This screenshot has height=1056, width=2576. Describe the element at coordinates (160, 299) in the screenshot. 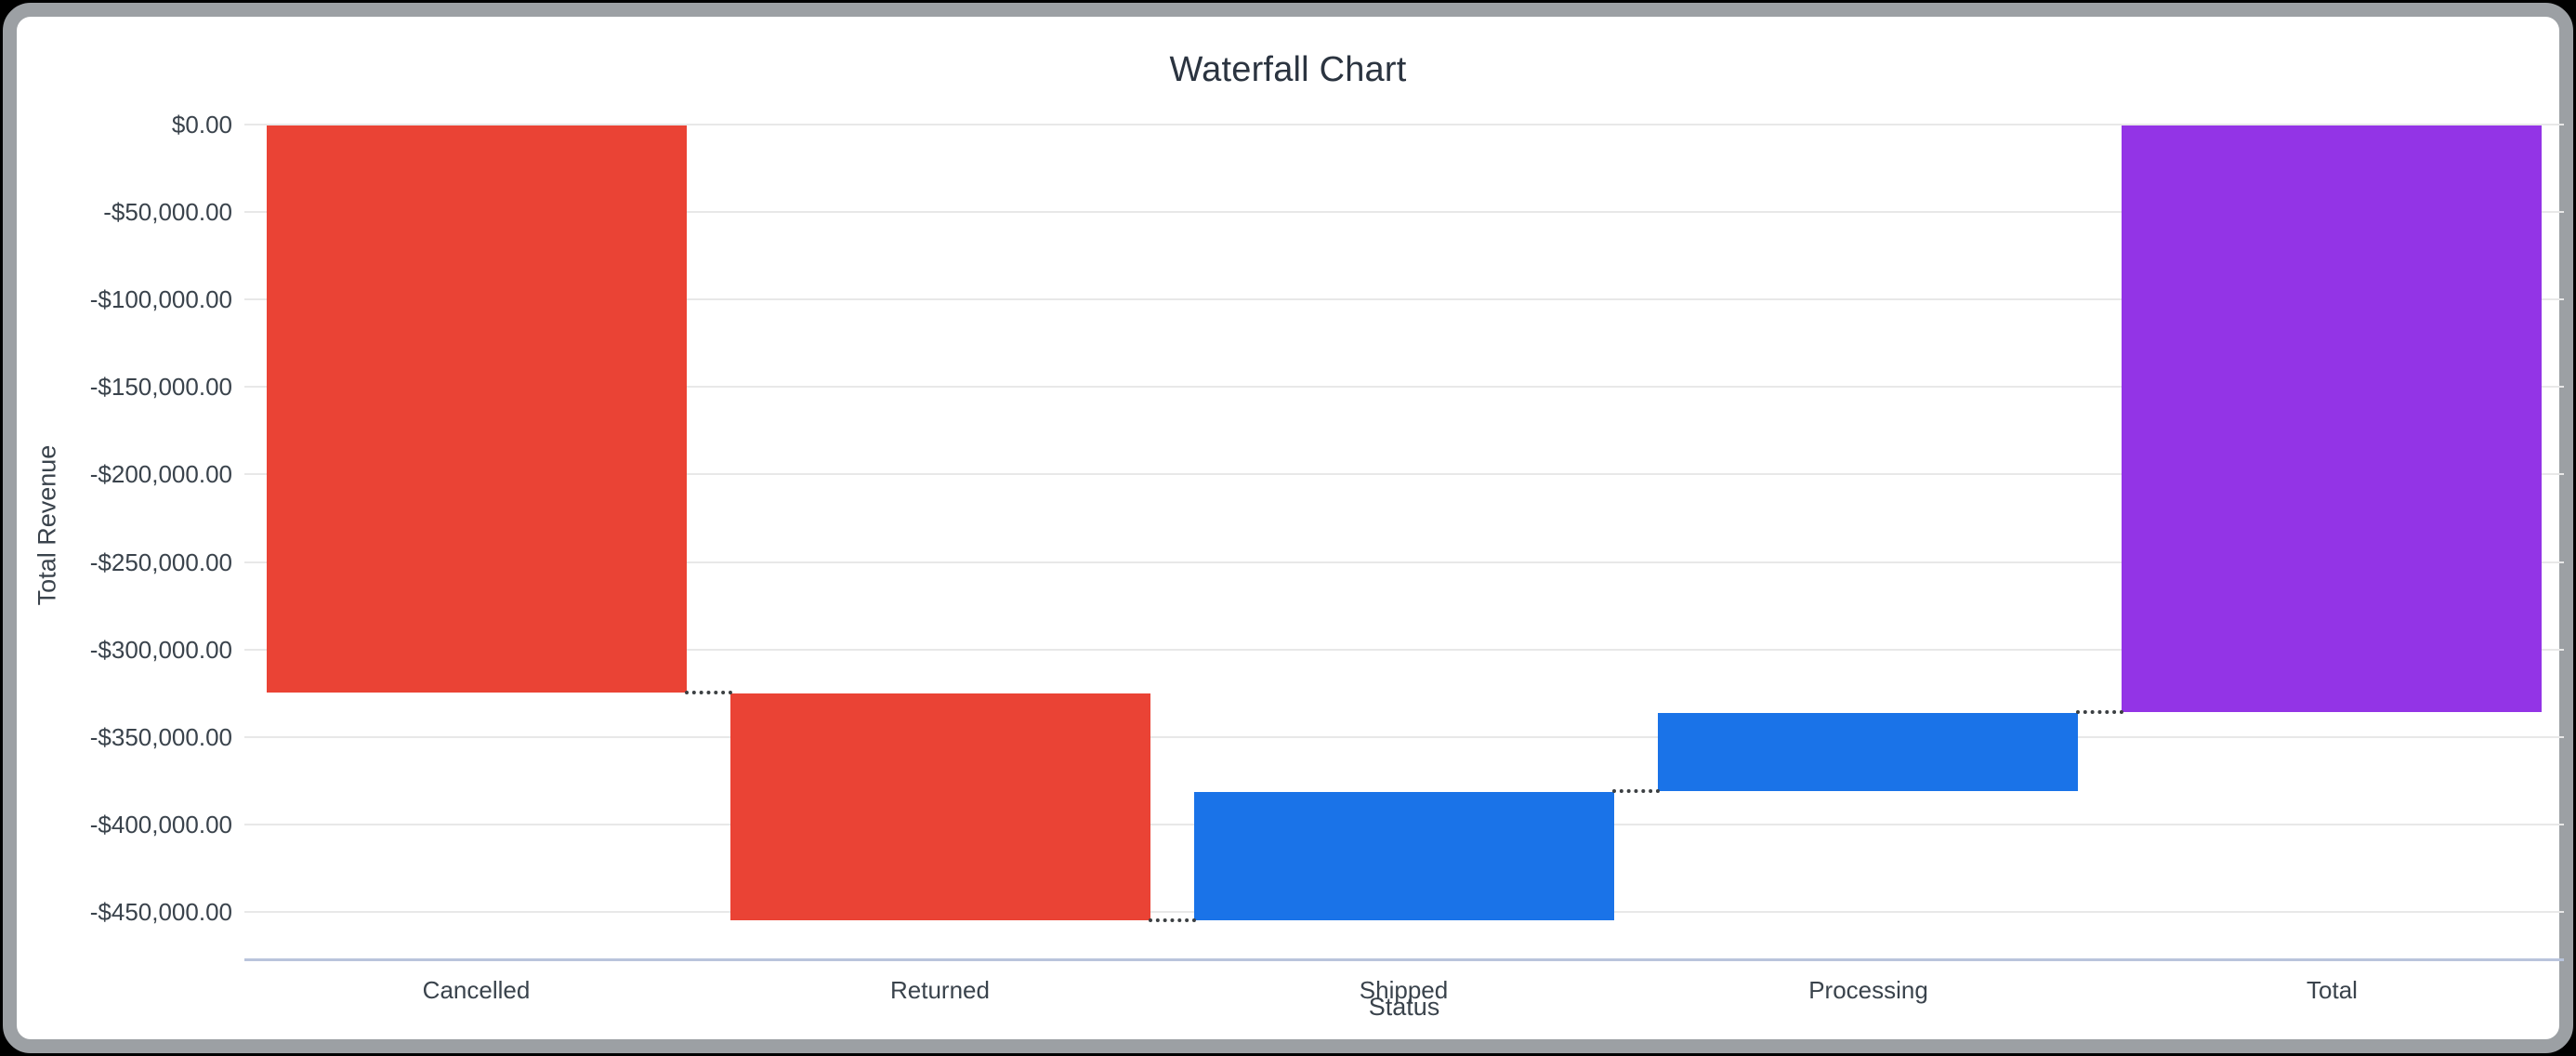

I see `y-tick-label: -$100,000.00` at that location.